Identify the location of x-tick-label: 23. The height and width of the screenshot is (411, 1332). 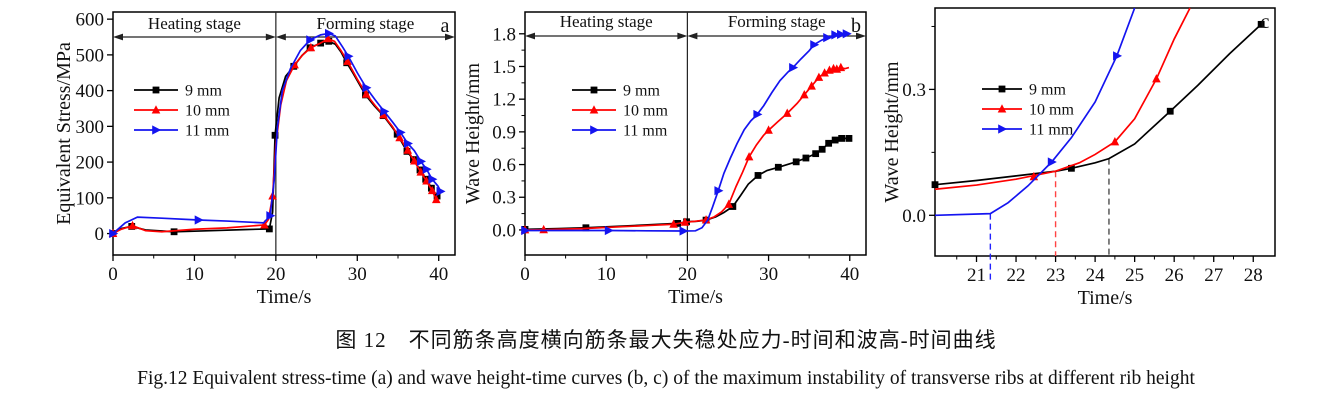
(1055, 275).